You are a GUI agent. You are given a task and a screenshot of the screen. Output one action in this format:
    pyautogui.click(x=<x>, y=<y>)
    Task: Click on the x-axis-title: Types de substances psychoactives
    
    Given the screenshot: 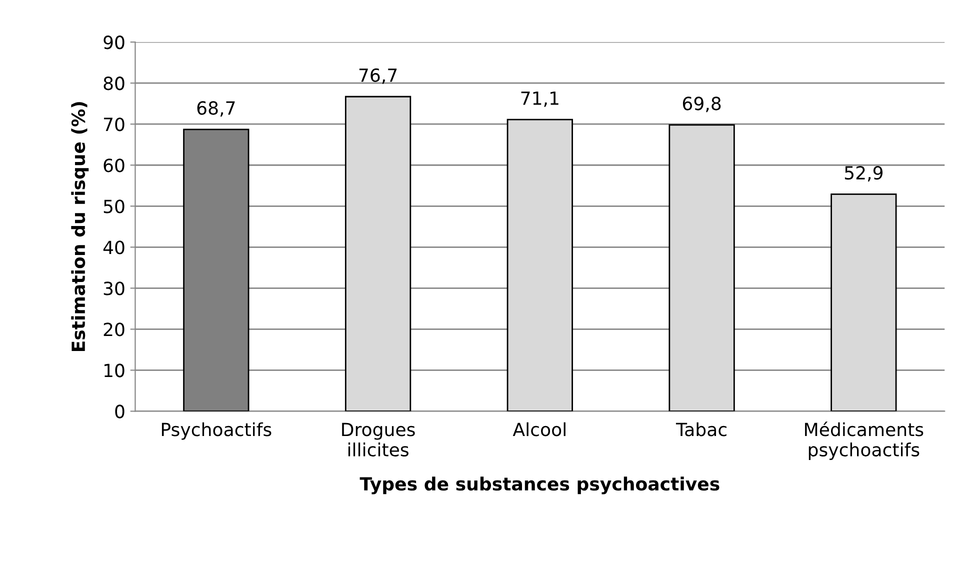 What is the action you would take?
    pyautogui.click(x=540, y=485)
    